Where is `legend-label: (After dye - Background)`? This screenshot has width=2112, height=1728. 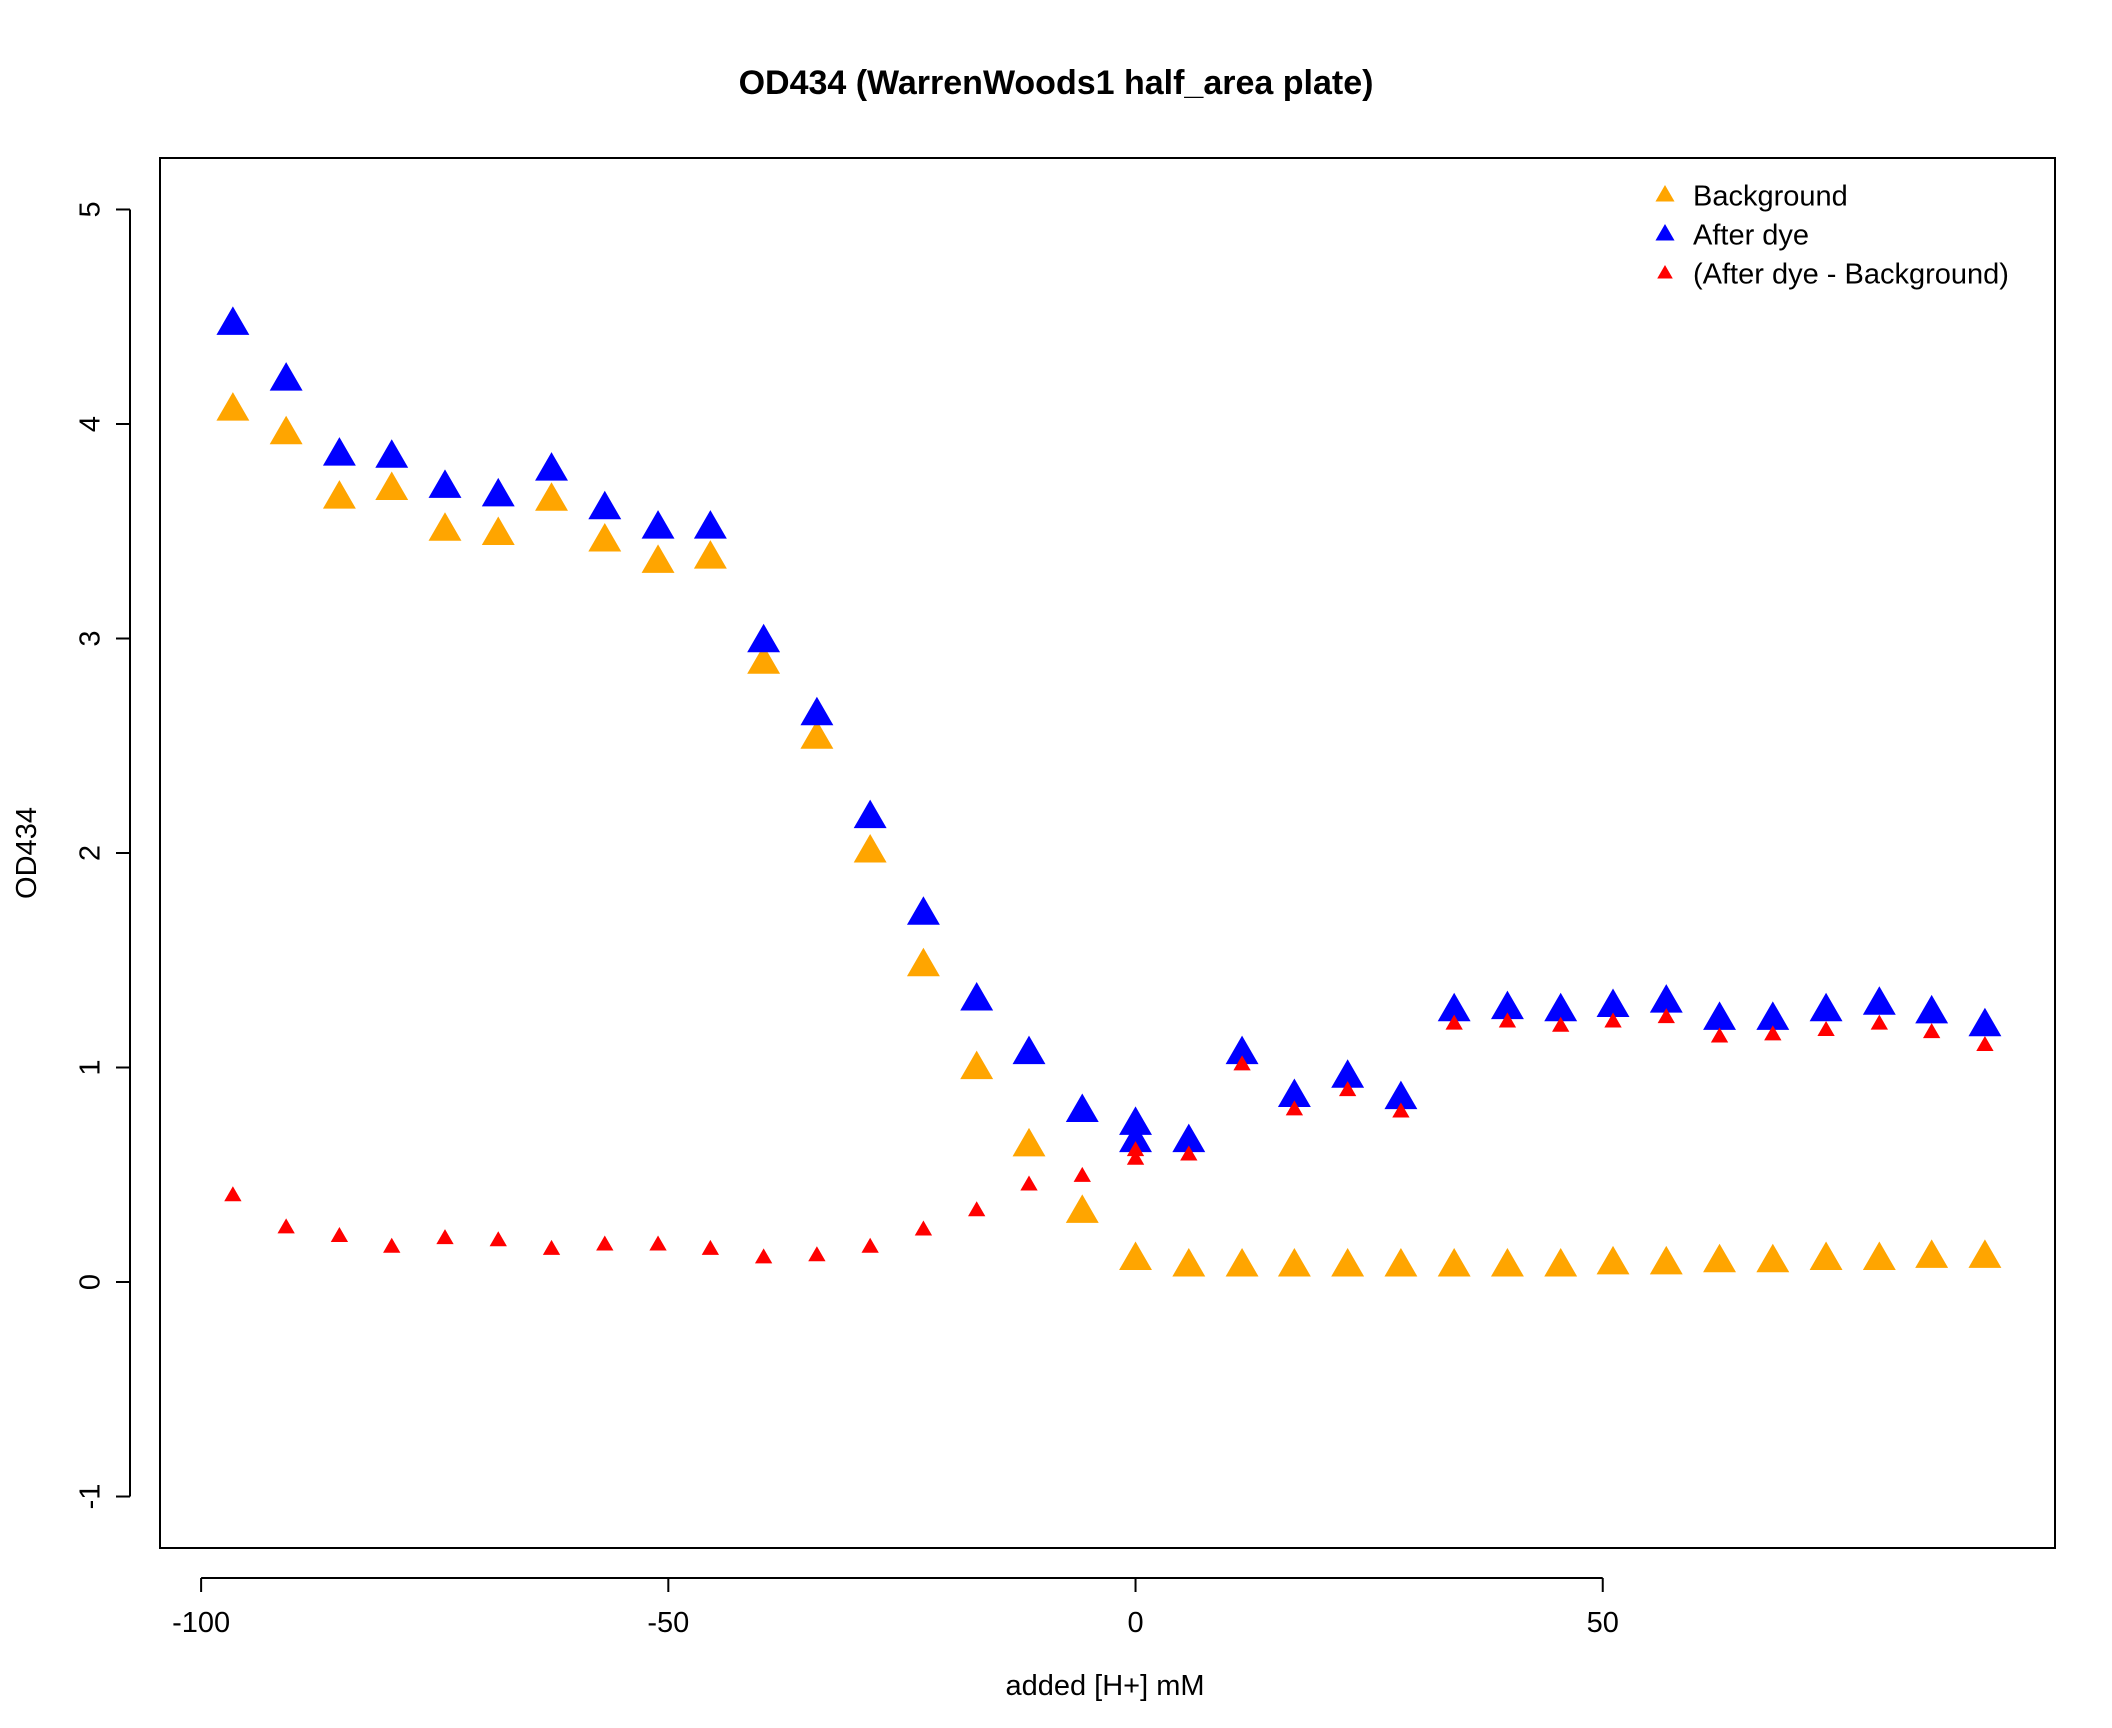 legend-label: (After dye - Background) is located at coordinates (1851, 275).